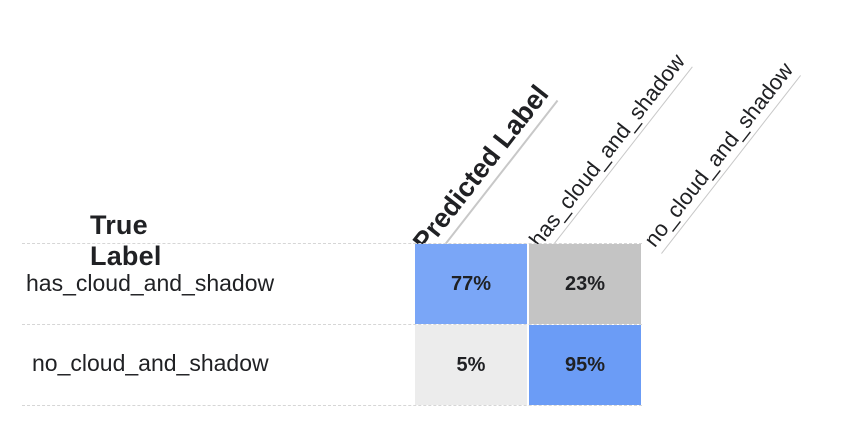  I want to click on cell-value-1-1: 95%, so click(585, 364).